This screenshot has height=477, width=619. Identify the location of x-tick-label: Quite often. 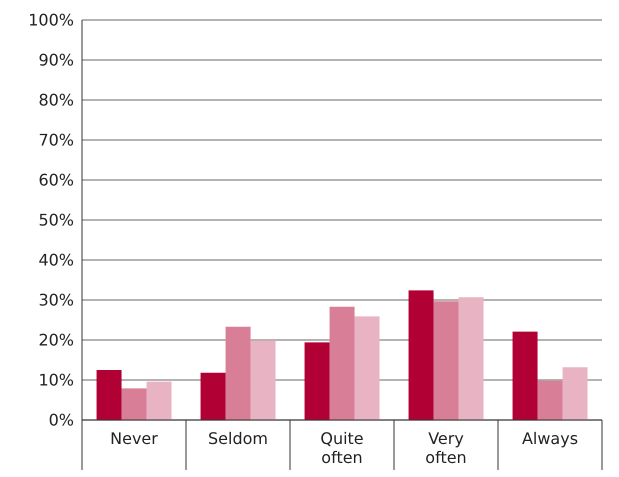
(342, 448).